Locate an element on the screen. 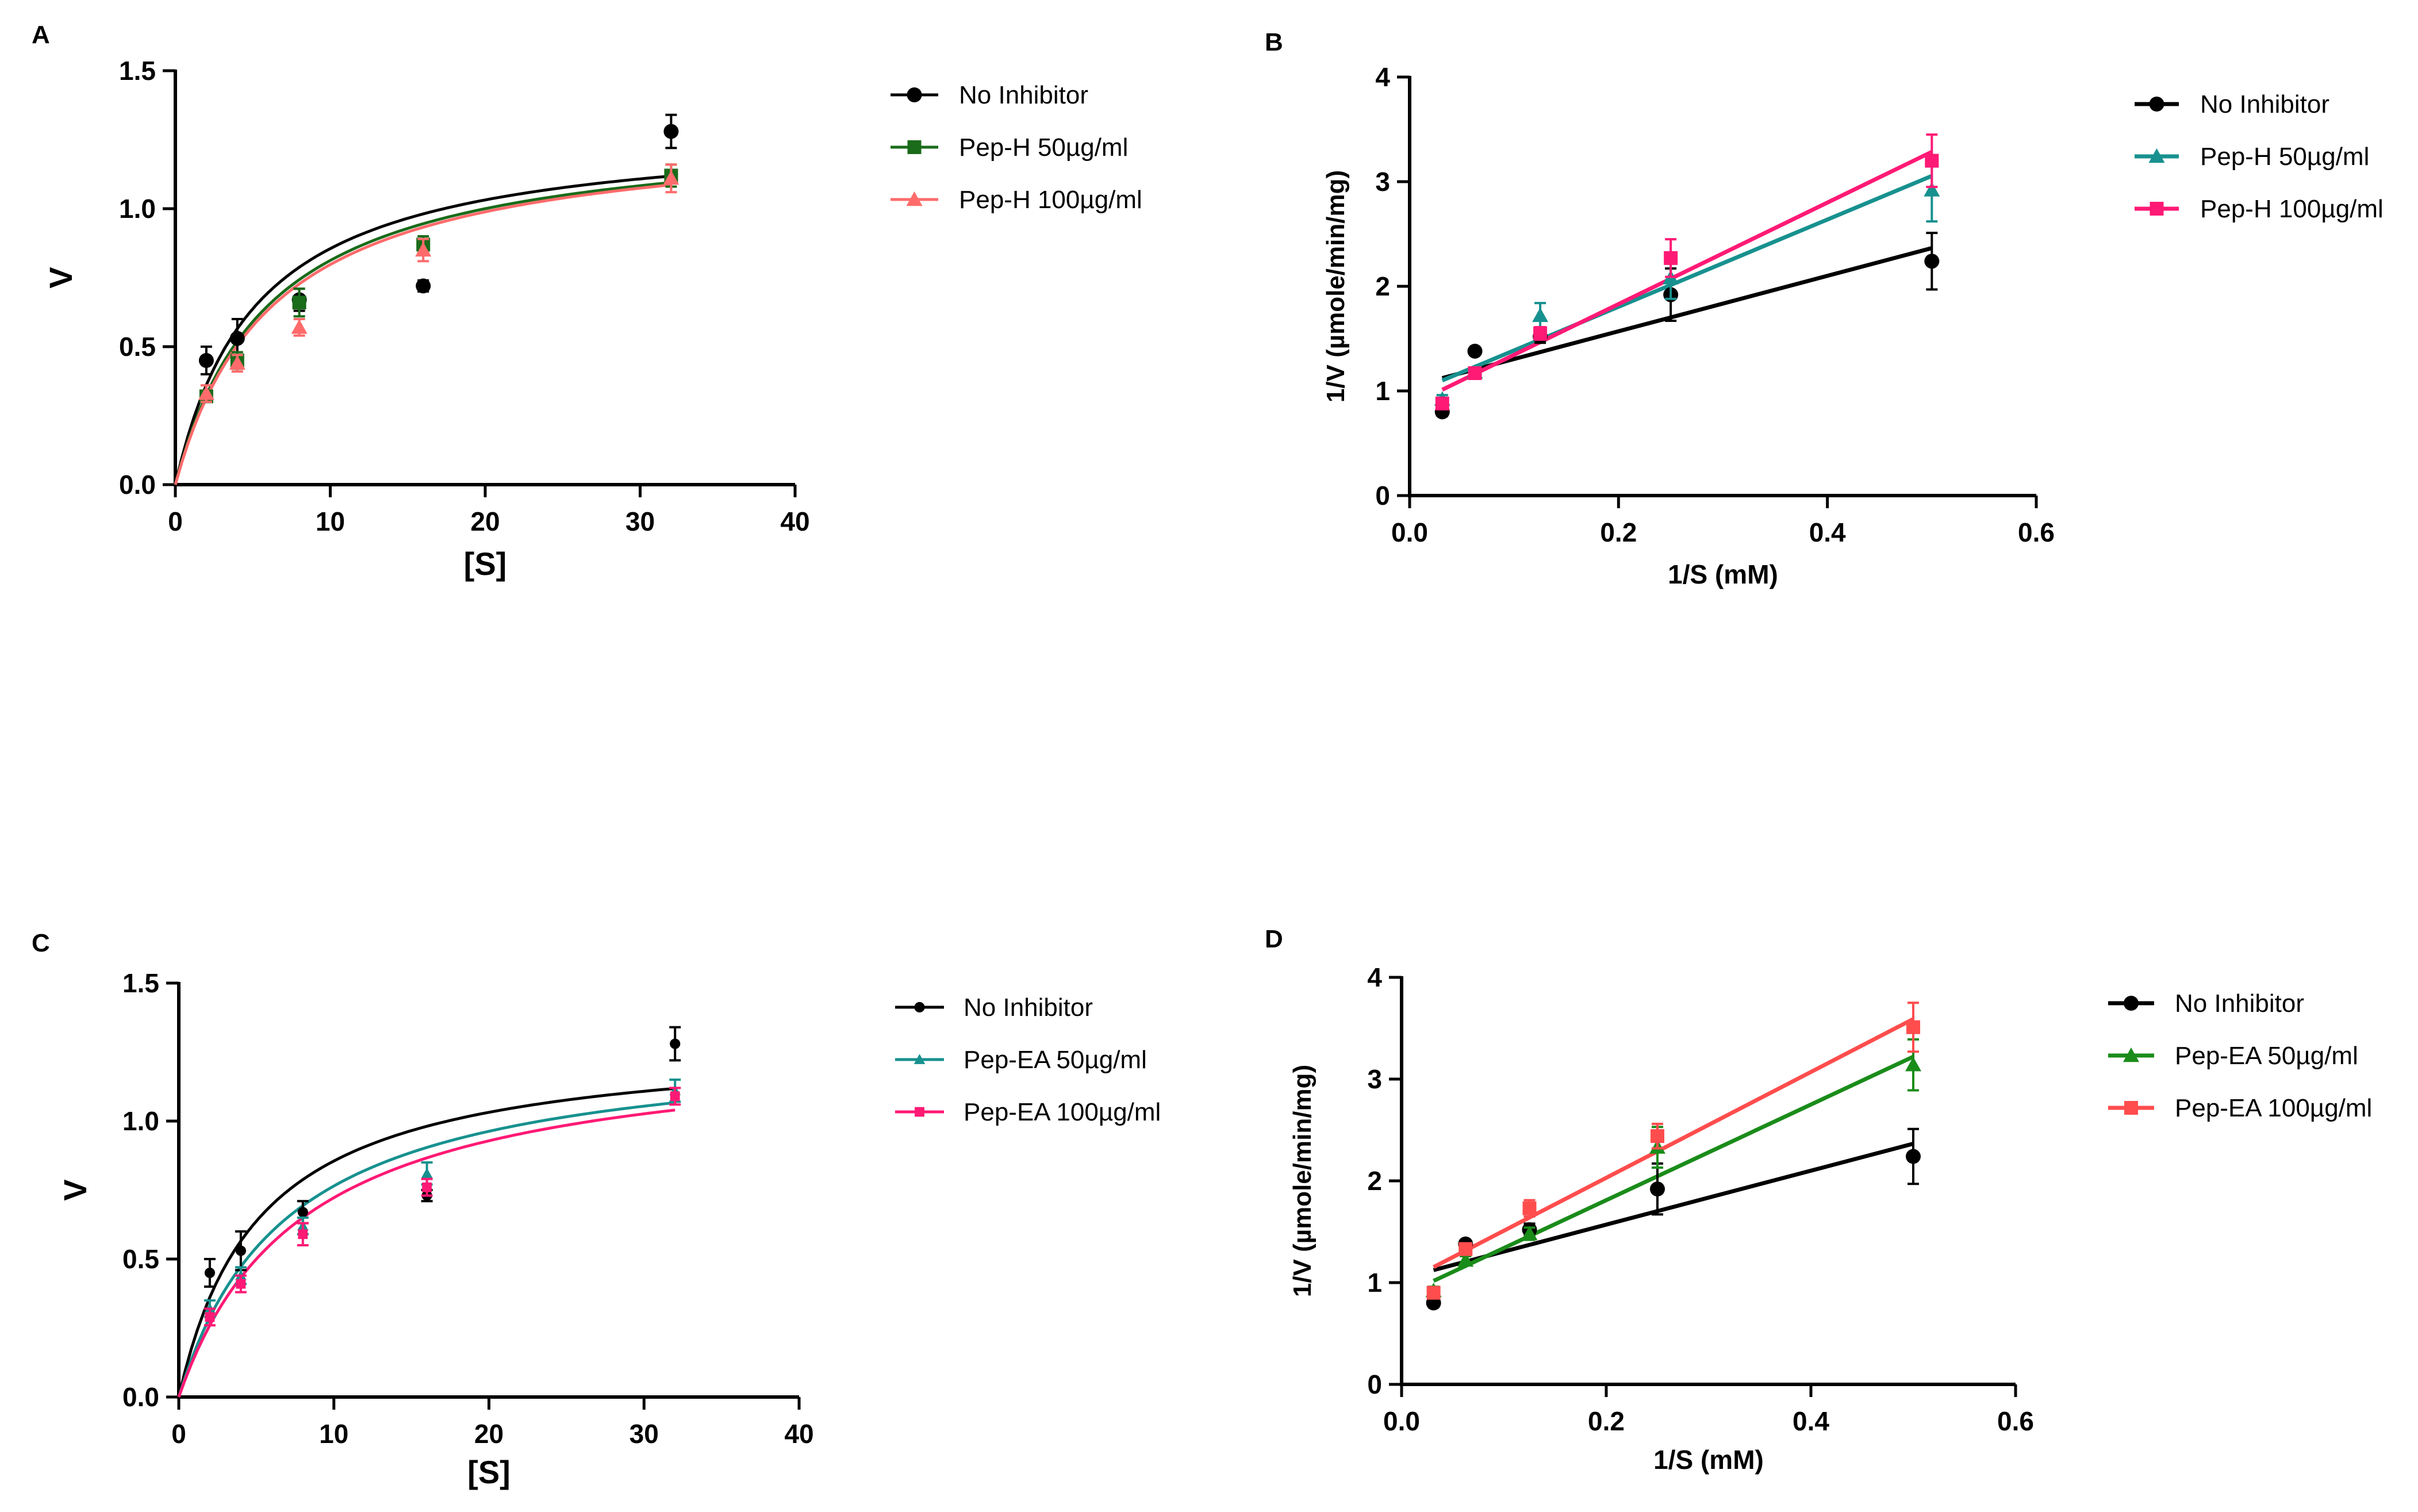 The width and height of the screenshot is (2418, 1512). y-tick-label: 1 is located at coordinates (1375, 1283).